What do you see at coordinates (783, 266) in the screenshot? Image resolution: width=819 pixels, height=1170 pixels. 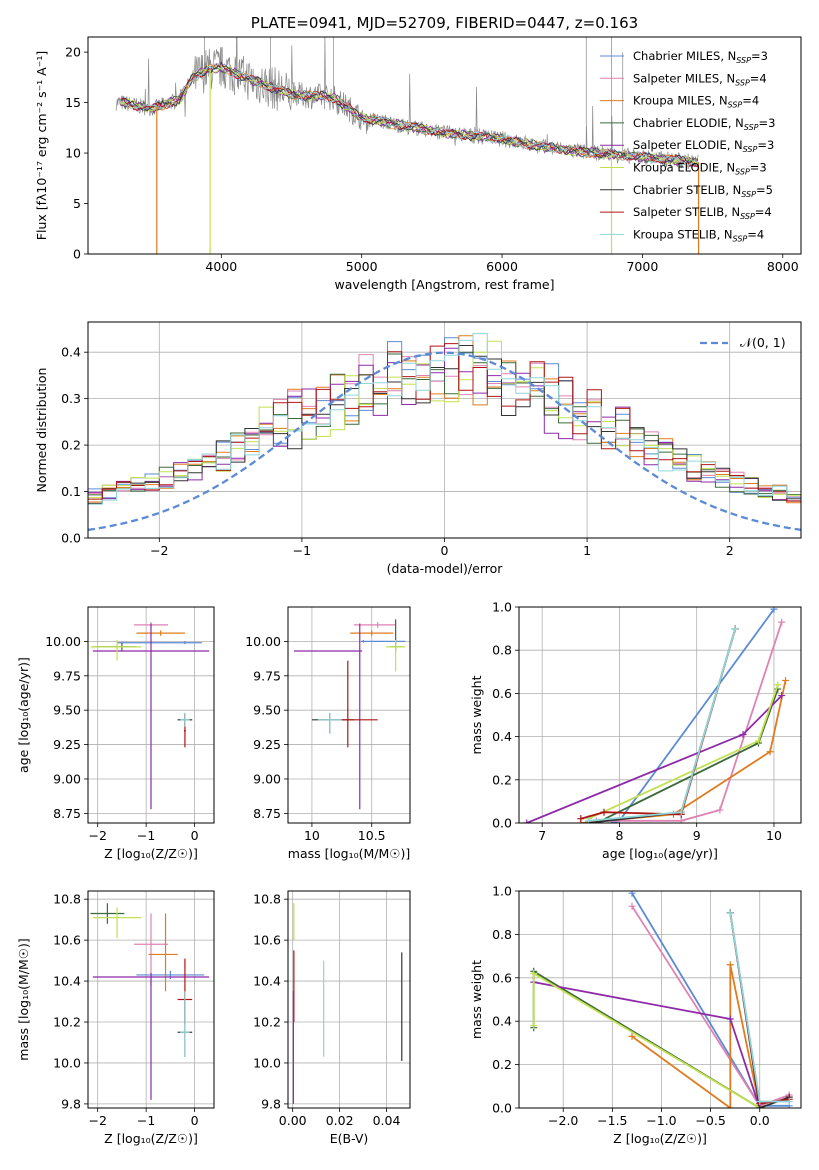 I see `x-tick-label: 8000` at bounding box center [783, 266].